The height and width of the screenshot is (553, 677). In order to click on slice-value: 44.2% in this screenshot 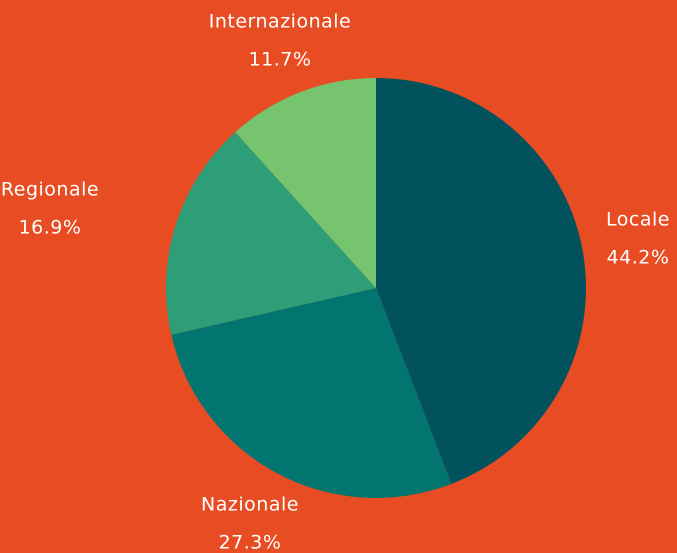, I will do `click(638, 258)`.